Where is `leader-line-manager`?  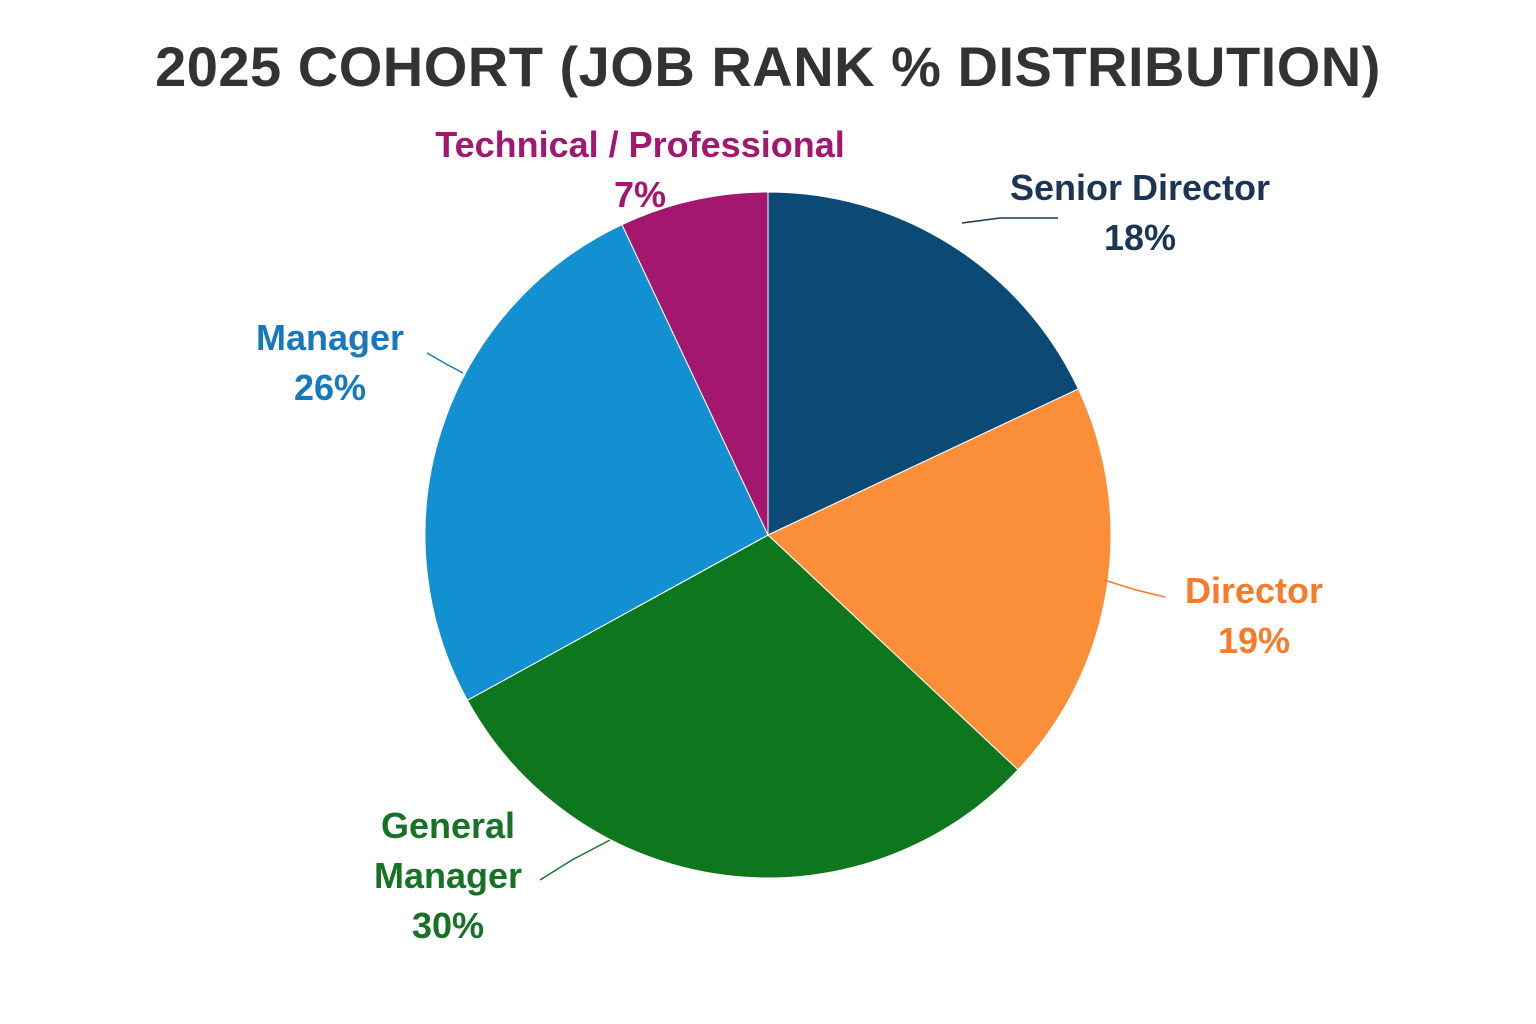
leader-line-manager is located at coordinates (445, 363).